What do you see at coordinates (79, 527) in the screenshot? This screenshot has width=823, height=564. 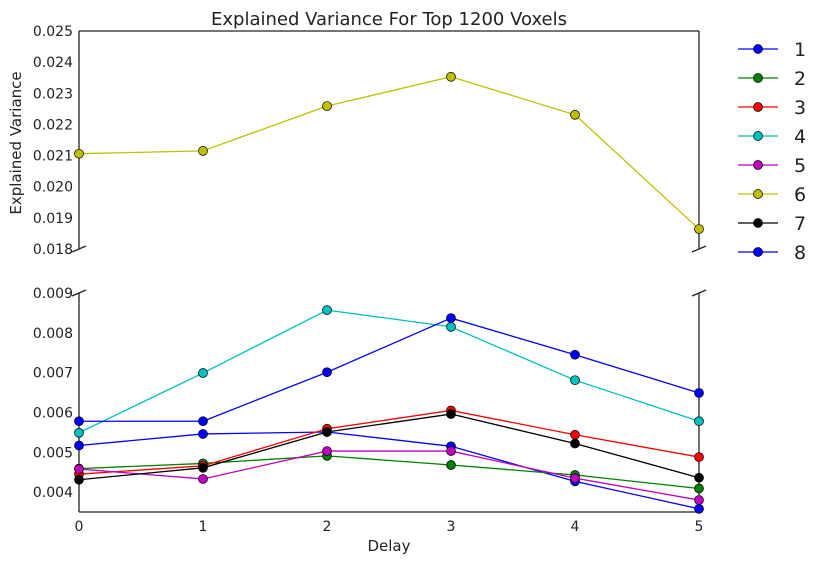 I see `x-tick-label: 0` at bounding box center [79, 527].